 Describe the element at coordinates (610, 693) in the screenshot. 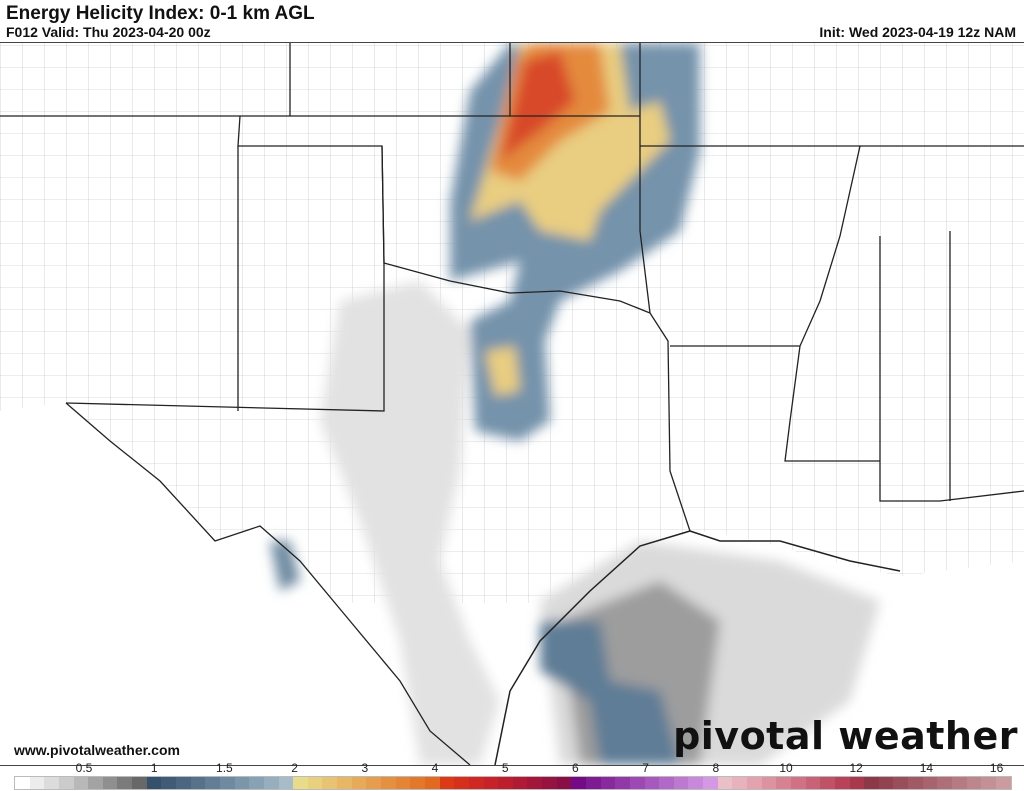

I see `ehi-blue-gulf` at that location.